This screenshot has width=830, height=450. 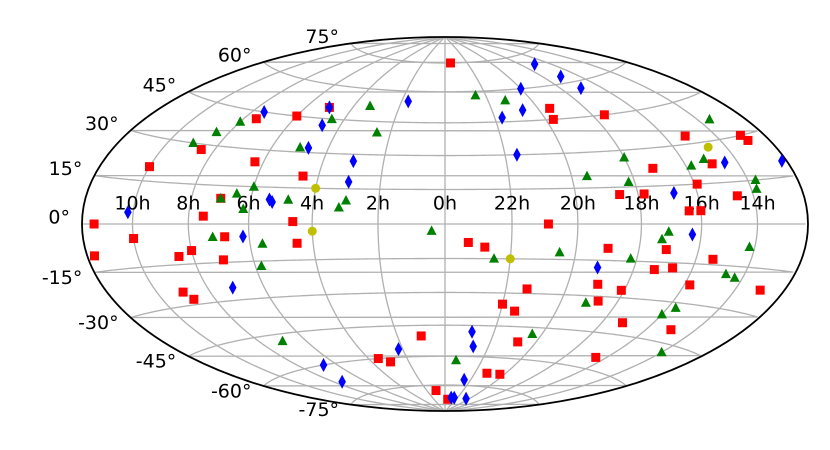 I want to click on x-tick-label: 20h, so click(x=578, y=204).